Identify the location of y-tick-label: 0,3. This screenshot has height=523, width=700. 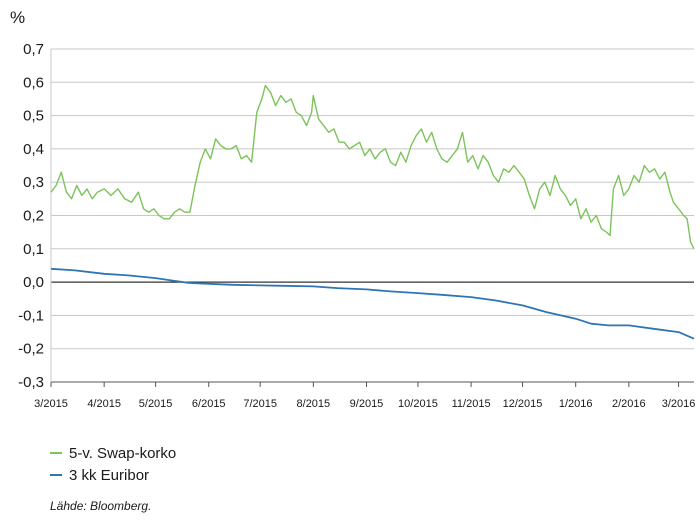
(33, 182).